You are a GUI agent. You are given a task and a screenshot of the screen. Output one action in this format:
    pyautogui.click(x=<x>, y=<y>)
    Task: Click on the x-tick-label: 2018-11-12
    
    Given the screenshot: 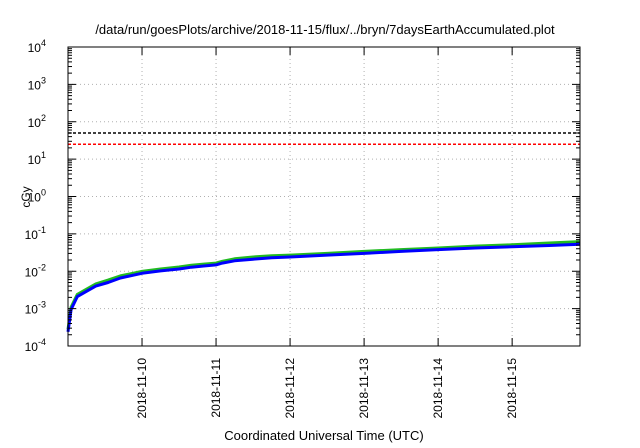 What is the action you would take?
    pyautogui.click(x=290, y=388)
    